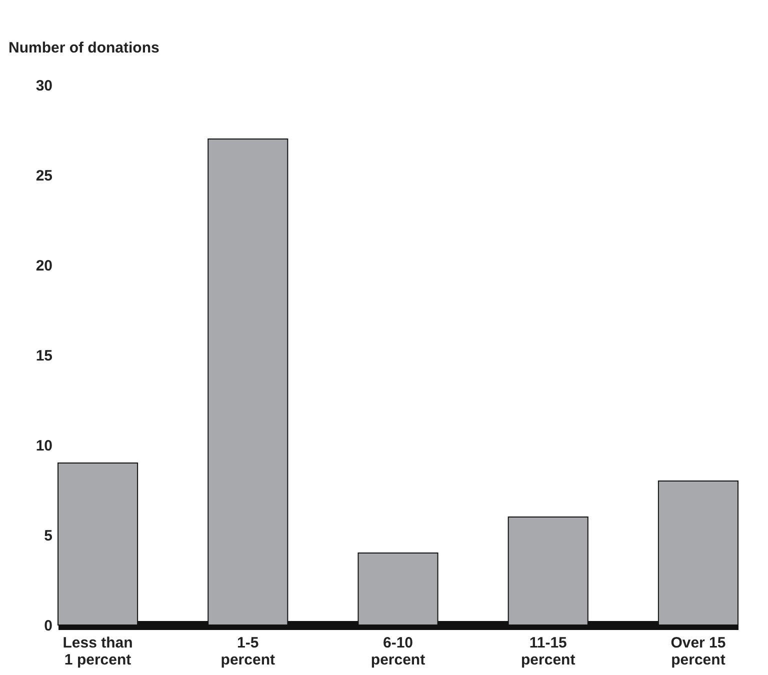  Describe the element at coordinates (44, 356) in the screenshot. I see `y-tick-label: 15` at that location.